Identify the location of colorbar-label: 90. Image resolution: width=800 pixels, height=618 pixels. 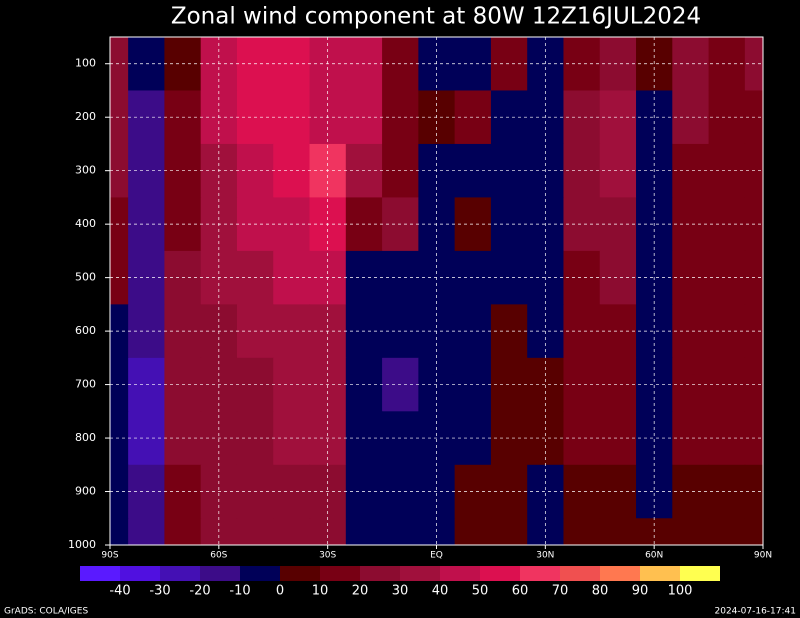
(640, 591).